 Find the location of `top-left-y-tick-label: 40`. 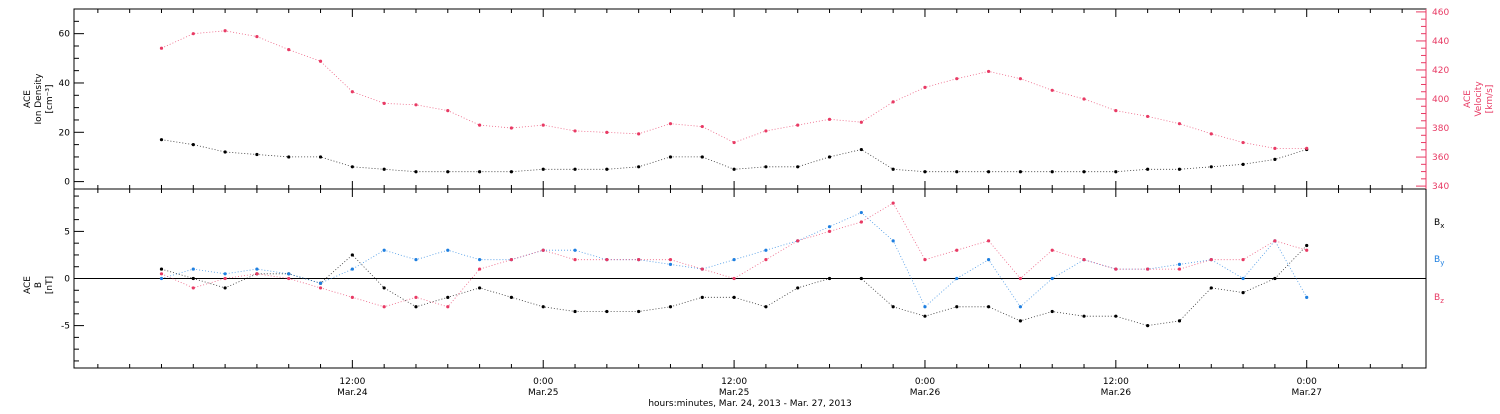

top-left-y-tick-label: 40 is located at coordinates (65, 84).